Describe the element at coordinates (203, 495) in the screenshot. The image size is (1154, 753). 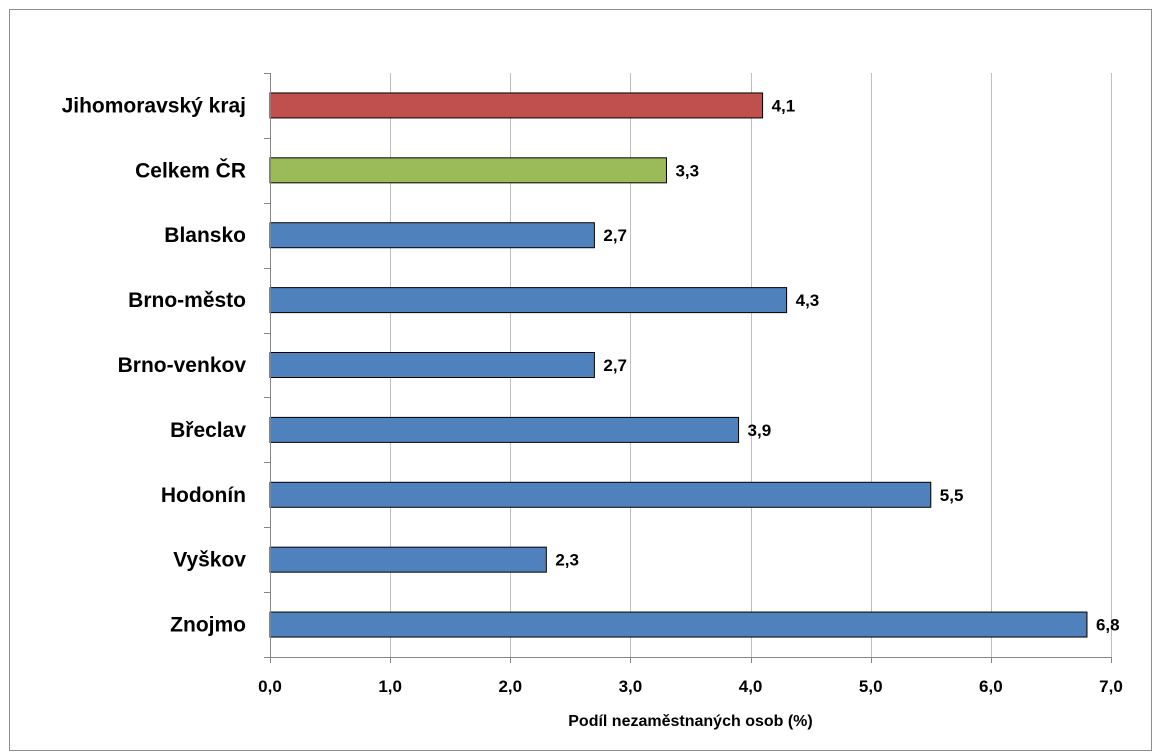
I see `category-label: Hodonín` at that location.